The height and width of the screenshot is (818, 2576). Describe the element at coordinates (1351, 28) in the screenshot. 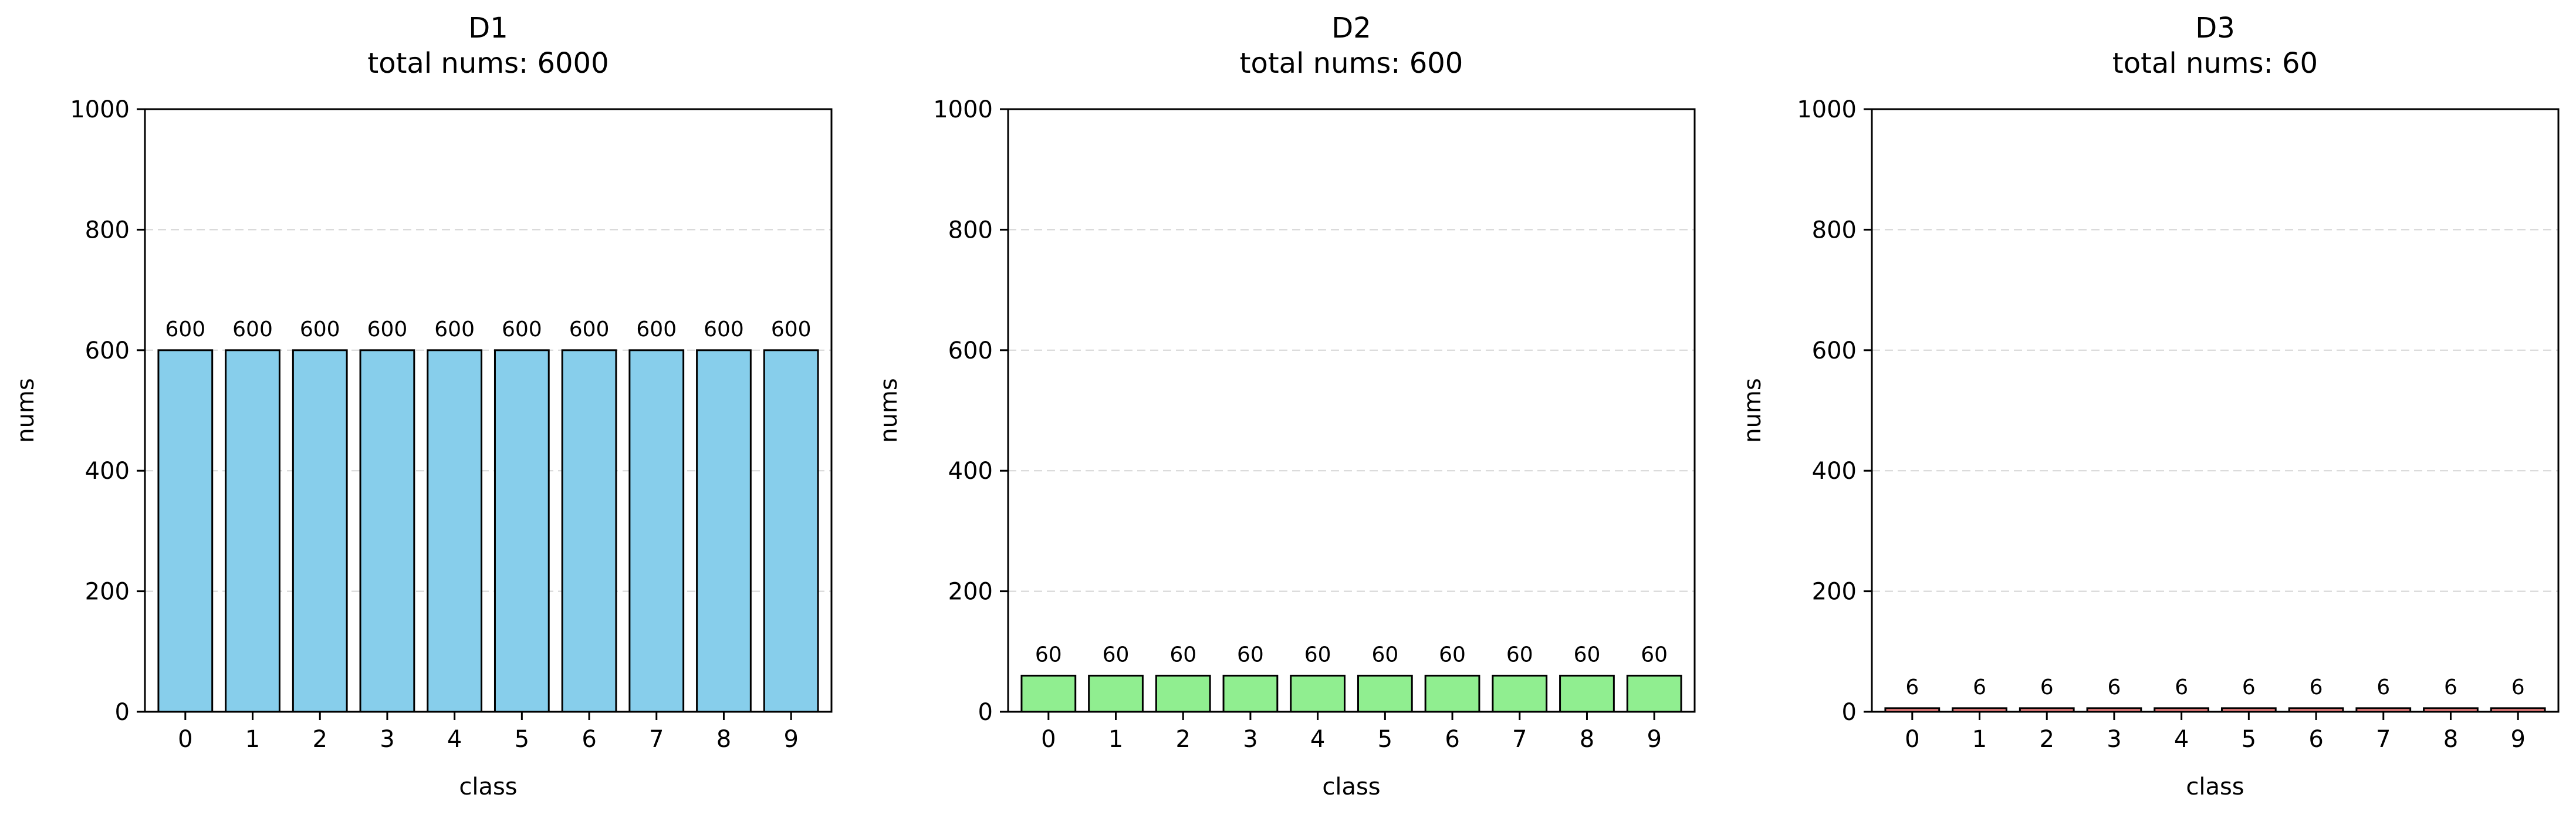

I see `chart-title: D2` at that location.